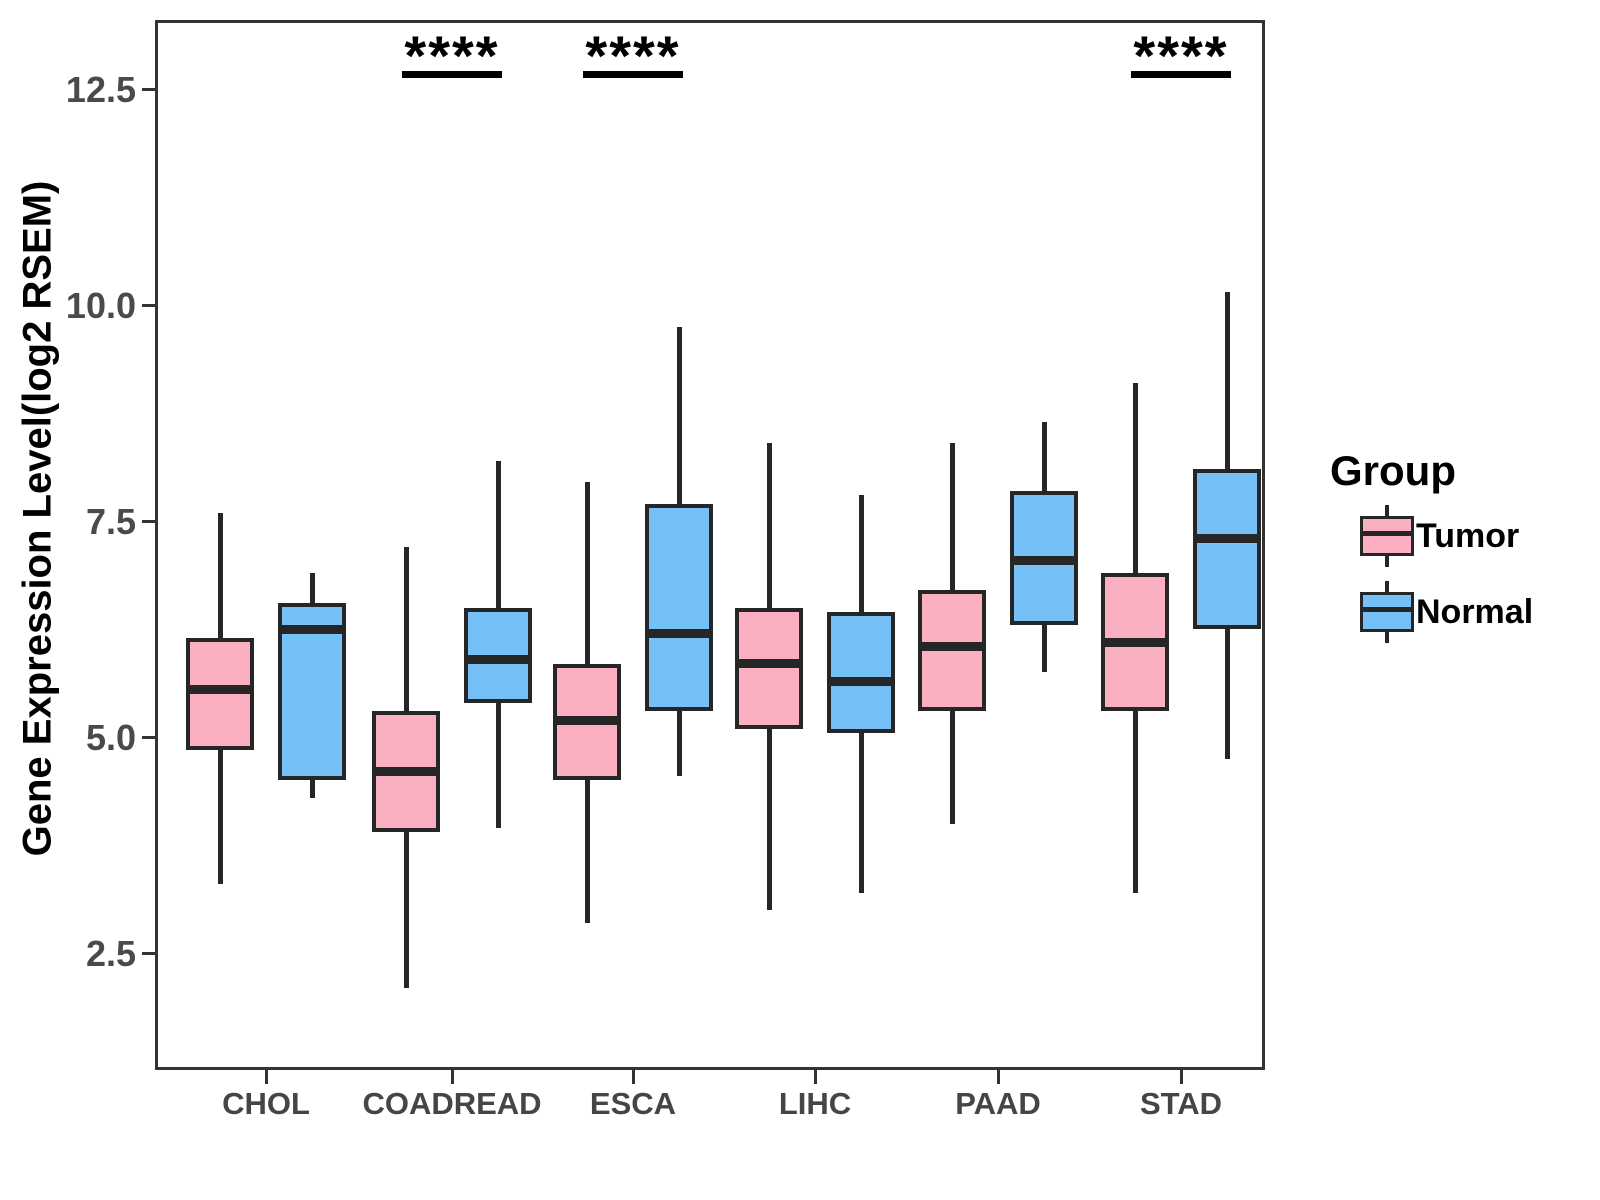 Image resolution: width=1600 pixels, height=1200 pixels. Describe the element at coordinates (100, 306) in the screenshot. I see `y-tick-label-10: 10.0` at that location.